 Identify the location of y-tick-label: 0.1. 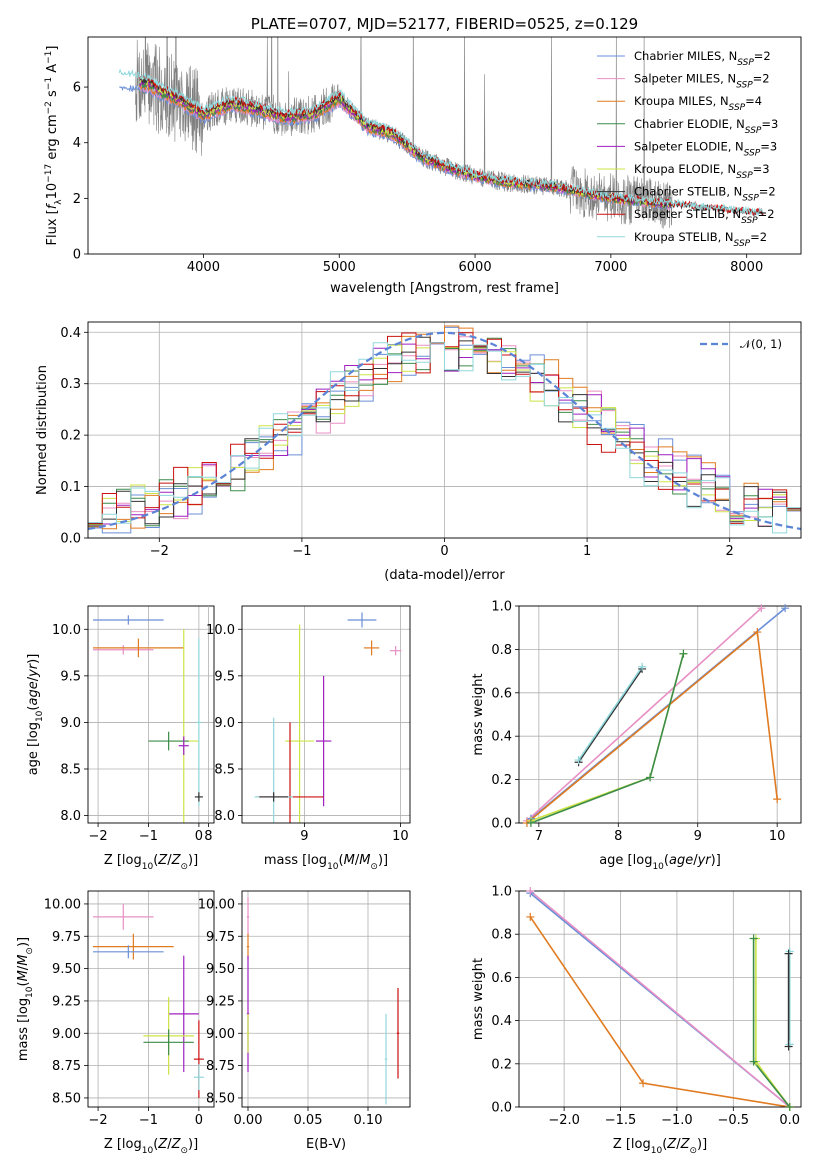
(70, 487).